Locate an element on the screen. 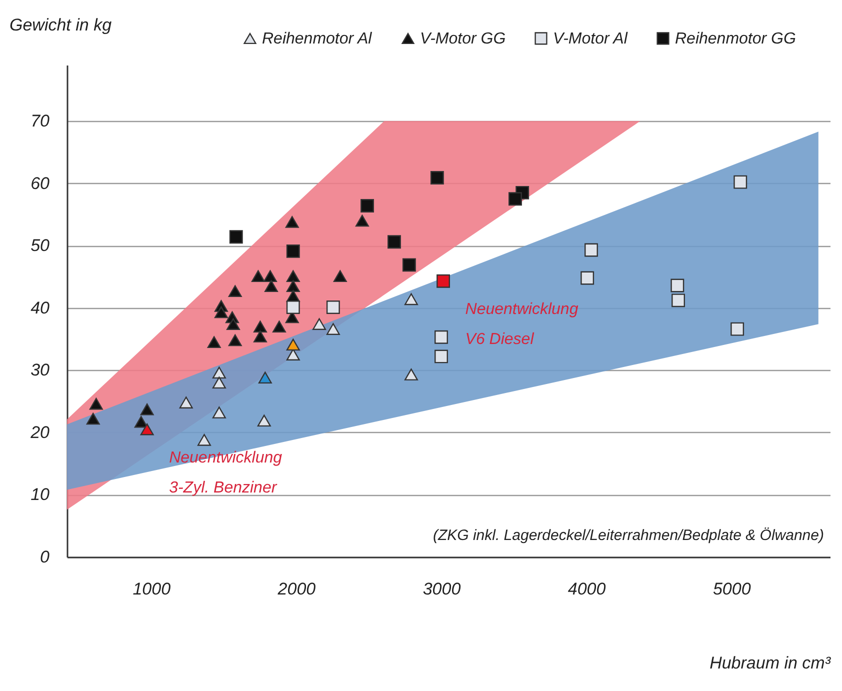 This screenshot has width=842, height=691. y-tick-label: 70 is located at coordinates (40, 121).